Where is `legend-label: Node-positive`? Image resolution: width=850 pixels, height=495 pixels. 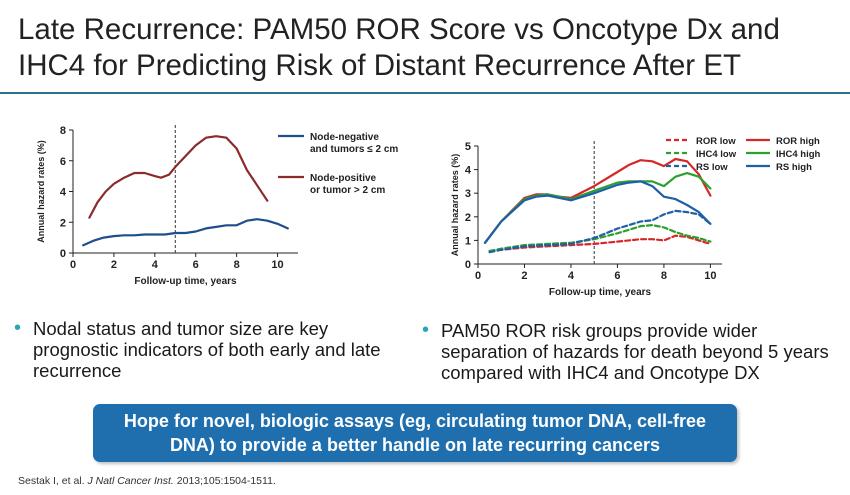
legend-label: Node-positive is located at coordinates (343, 178).